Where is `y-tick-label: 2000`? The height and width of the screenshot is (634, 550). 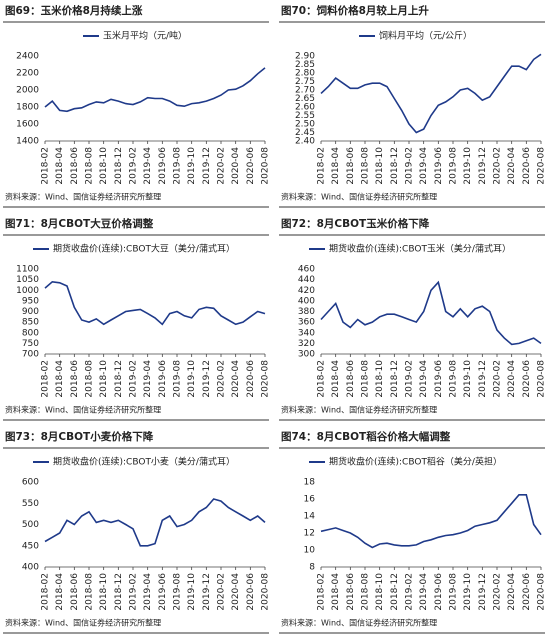
y-tick-label: 2000 is located at coordinates (27, 91).